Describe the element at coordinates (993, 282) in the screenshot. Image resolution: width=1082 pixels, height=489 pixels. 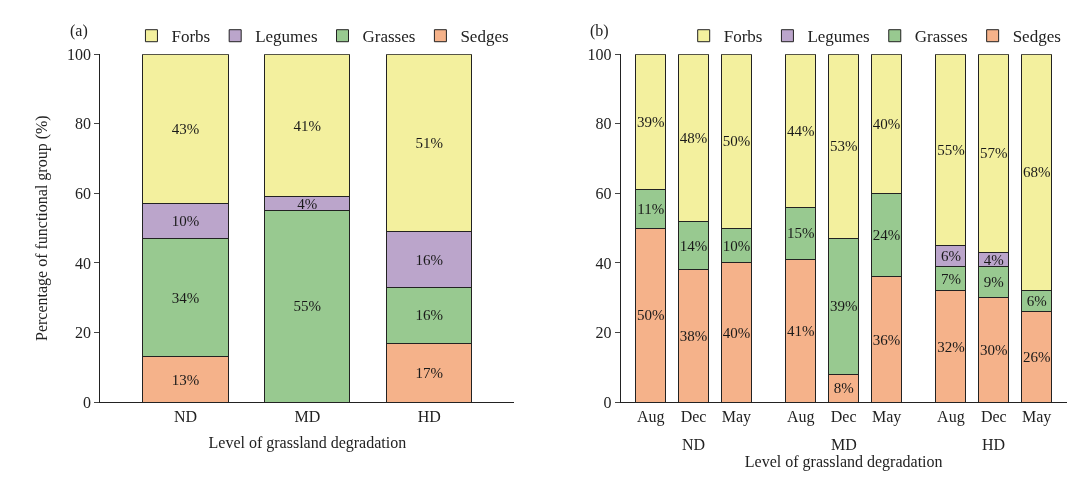
I see `data-label: 9%` at that location.